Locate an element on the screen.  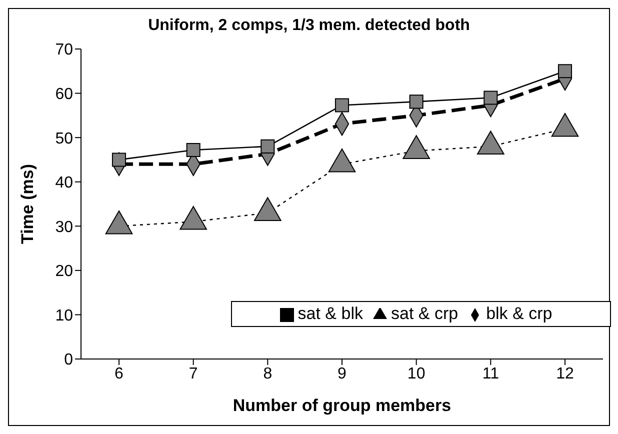
y-tick-label: 50 is located at coordinates (64, 139).